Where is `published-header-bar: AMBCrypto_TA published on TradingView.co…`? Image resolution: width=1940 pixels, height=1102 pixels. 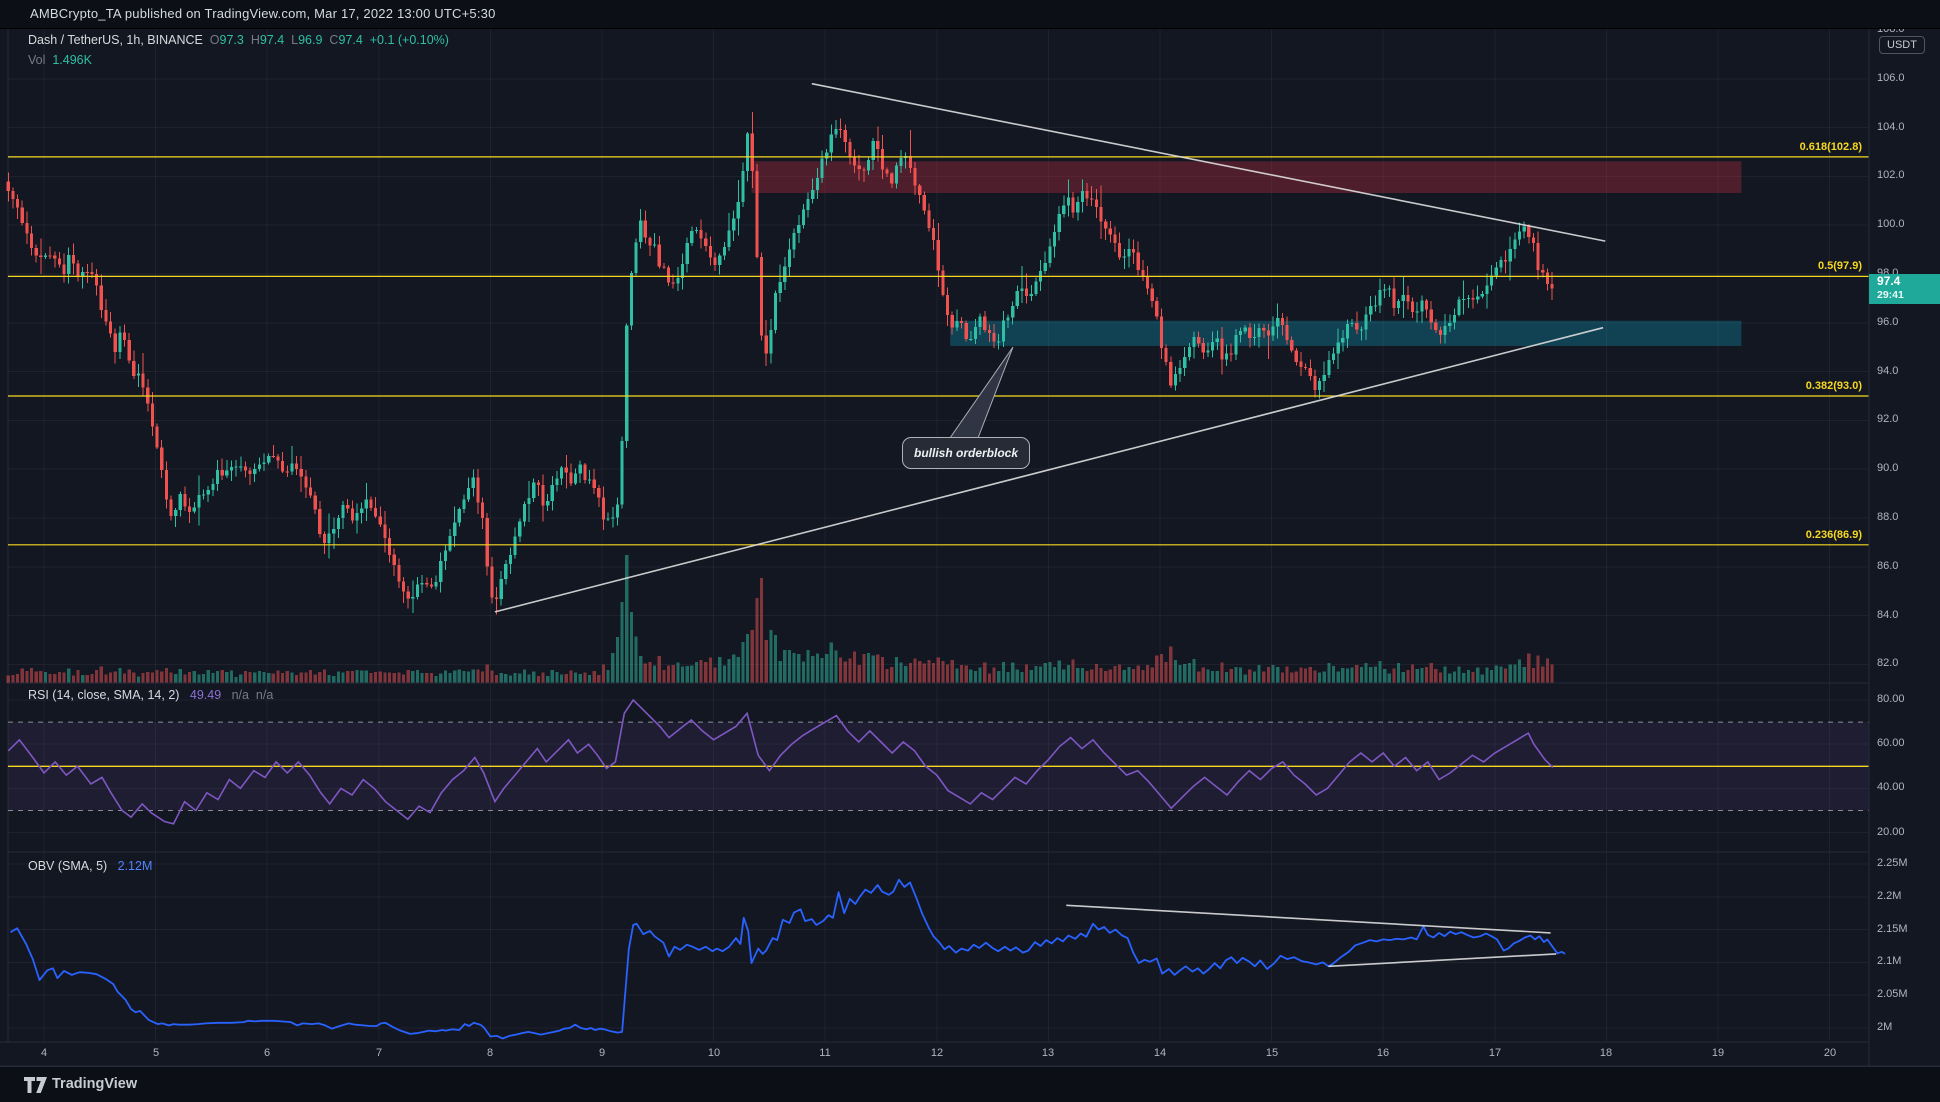
published-header-bar: AMBCrypto_TA published on TradingView.co… is located at coordinates (970, 14).